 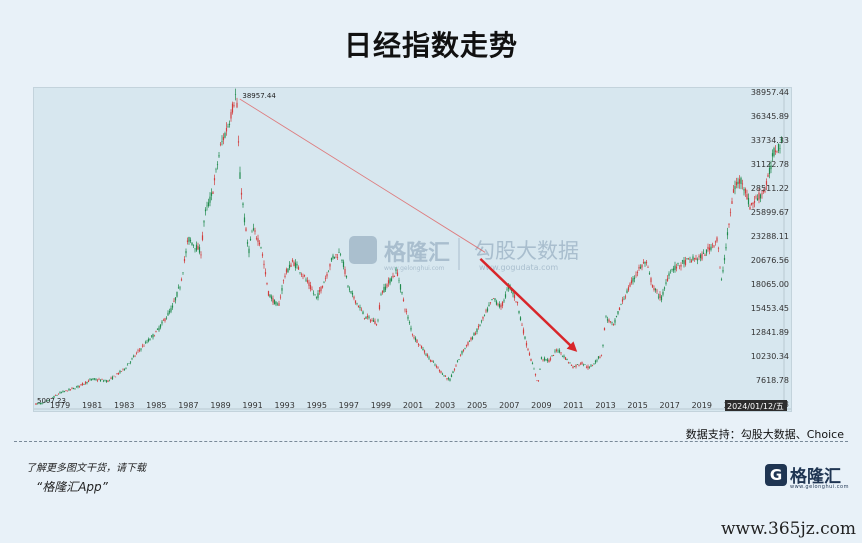 What do you see at coordinates (220, 405) in the screenshot?
I see `x-tick-label: 1989` at bounding box center [220, 405].